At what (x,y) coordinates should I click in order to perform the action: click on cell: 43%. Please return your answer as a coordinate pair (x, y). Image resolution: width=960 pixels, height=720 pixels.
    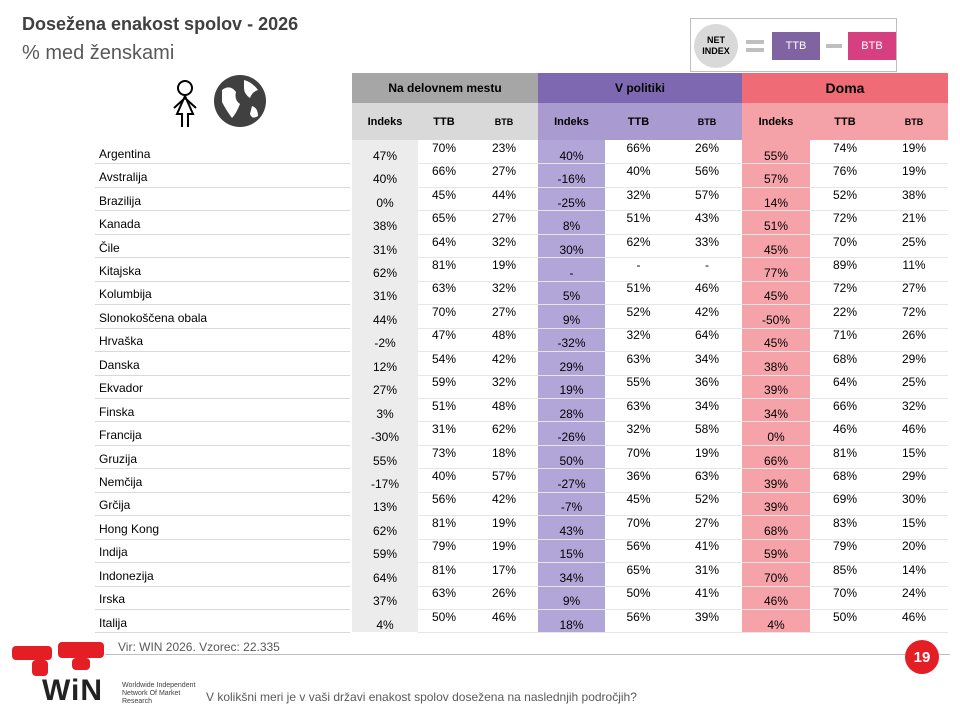
    Looking at the image, I should click on (571, 530).